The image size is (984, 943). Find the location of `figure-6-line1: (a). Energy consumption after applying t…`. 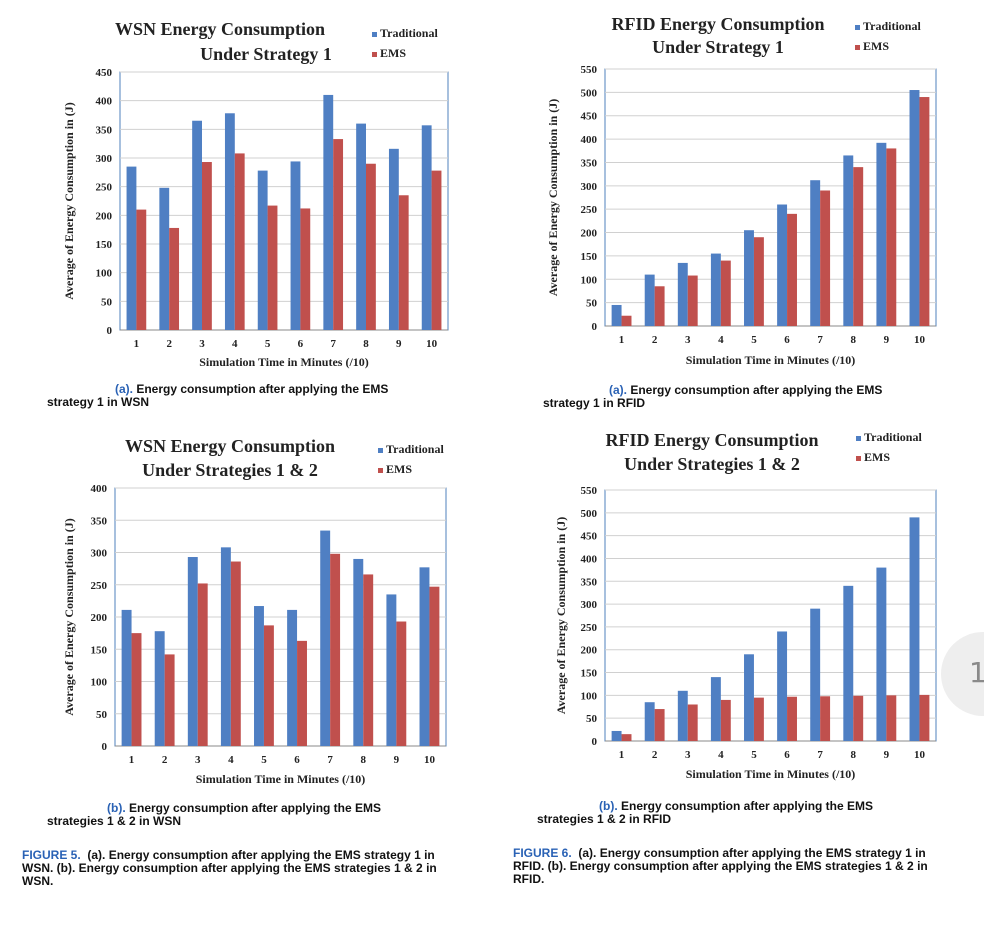

figure-6-line1: (a). Energy consumption after applying t… is located at coordinates (748, 853).